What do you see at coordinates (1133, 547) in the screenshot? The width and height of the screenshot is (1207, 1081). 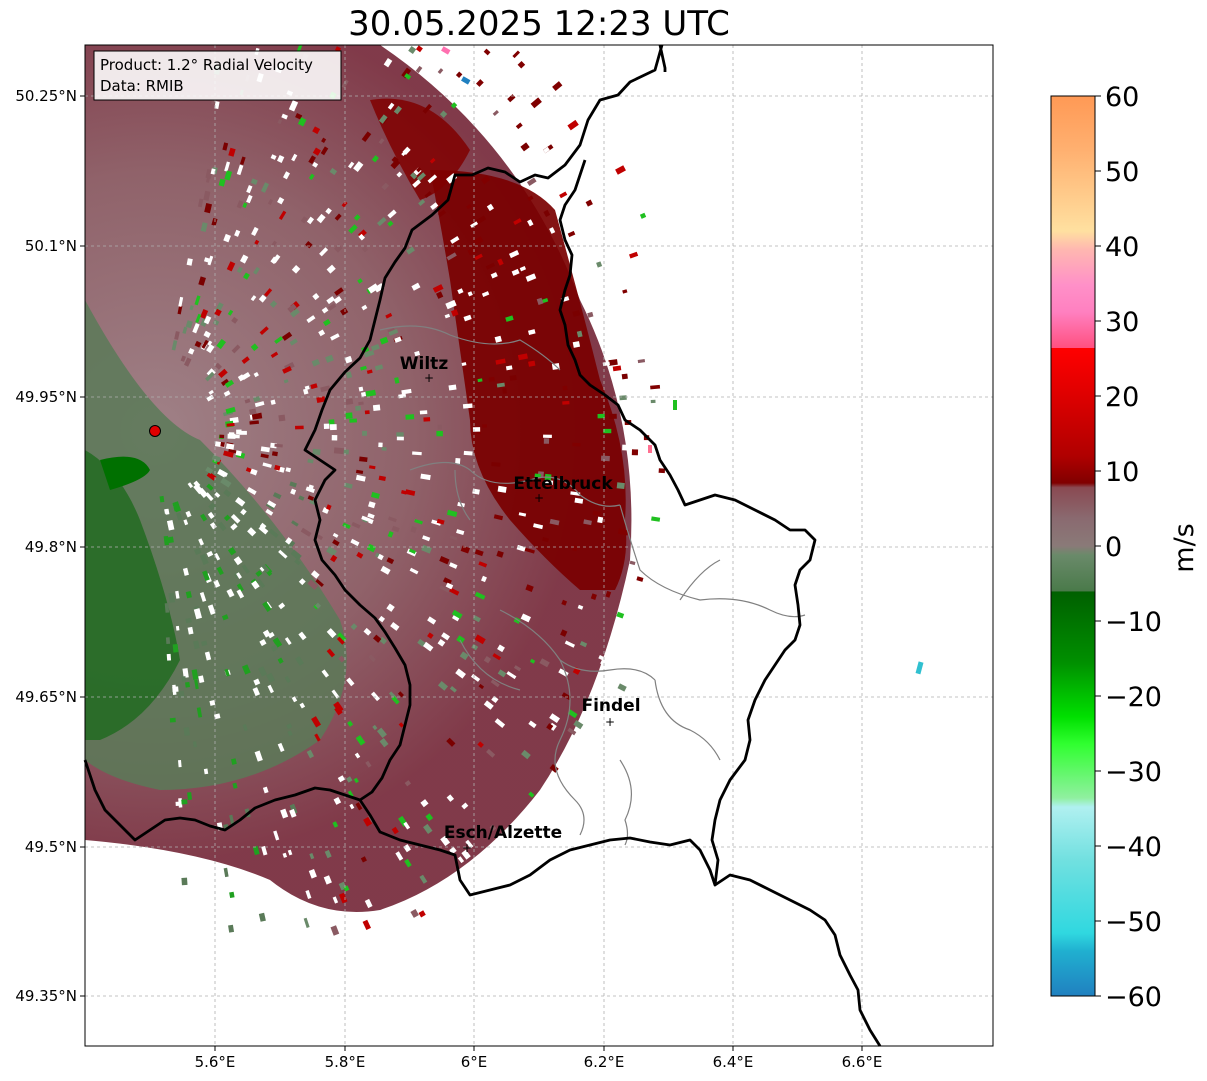 I see `colorbar-tick-labels: 60 50 40 30 20 10 0 −10 −20 −30 −40 −50 −60` at bounding box center [1133, 547].